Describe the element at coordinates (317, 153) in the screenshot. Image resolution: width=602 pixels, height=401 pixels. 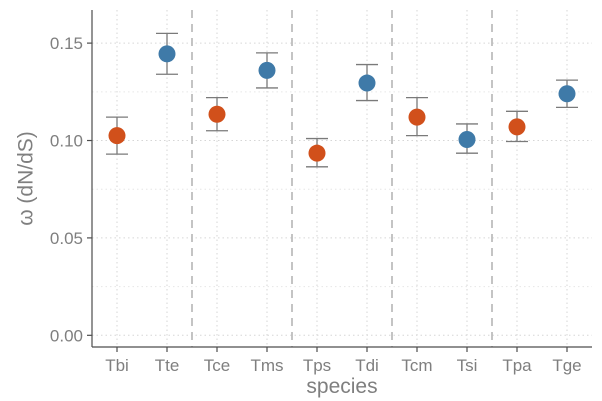
I see `data-point-Tps` at that location.